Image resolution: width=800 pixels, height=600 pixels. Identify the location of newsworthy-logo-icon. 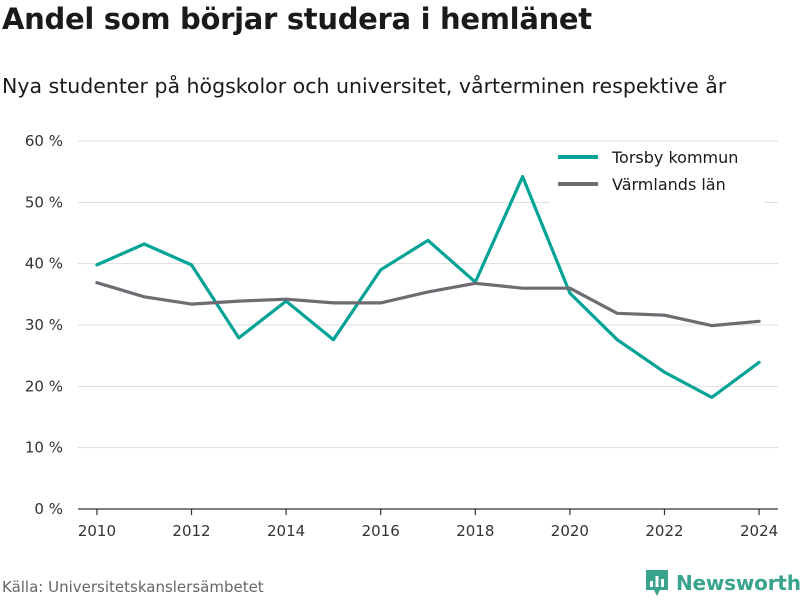
(657, 583).